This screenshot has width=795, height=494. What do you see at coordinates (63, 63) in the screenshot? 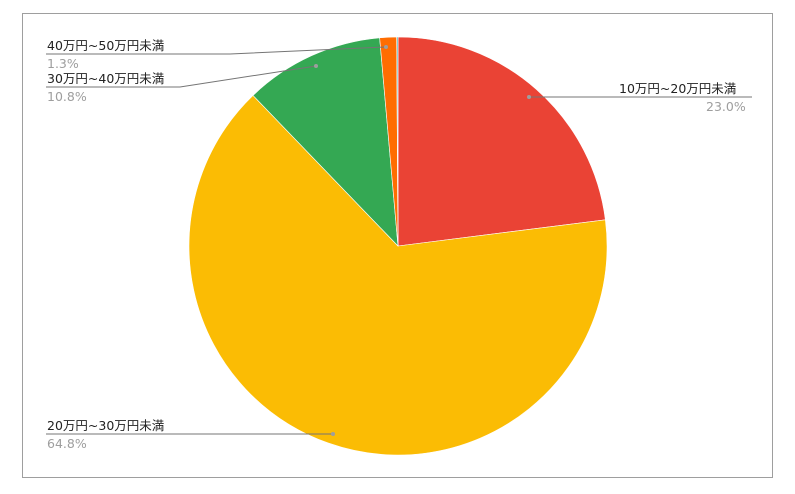
I see `slice-pct-40-50: 1.3%` at bounding box center [63, 63].